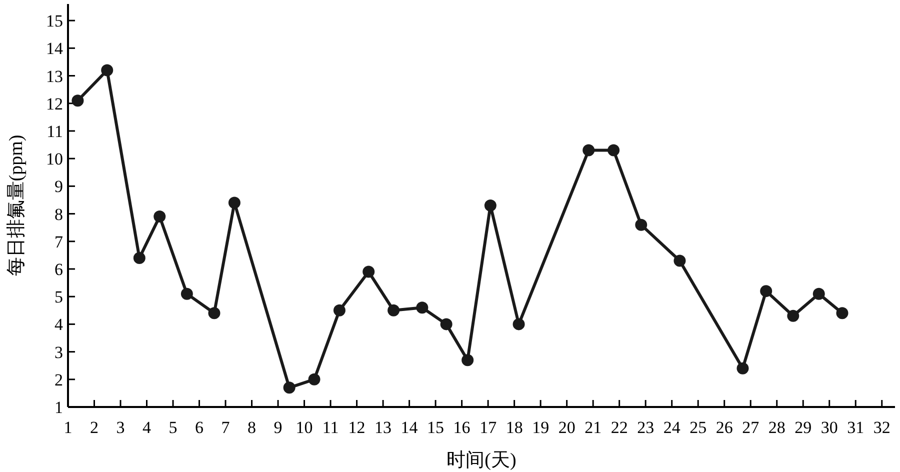  I want to click on y-axis-title: 每日排氟量(ppm), so click(16, 205).